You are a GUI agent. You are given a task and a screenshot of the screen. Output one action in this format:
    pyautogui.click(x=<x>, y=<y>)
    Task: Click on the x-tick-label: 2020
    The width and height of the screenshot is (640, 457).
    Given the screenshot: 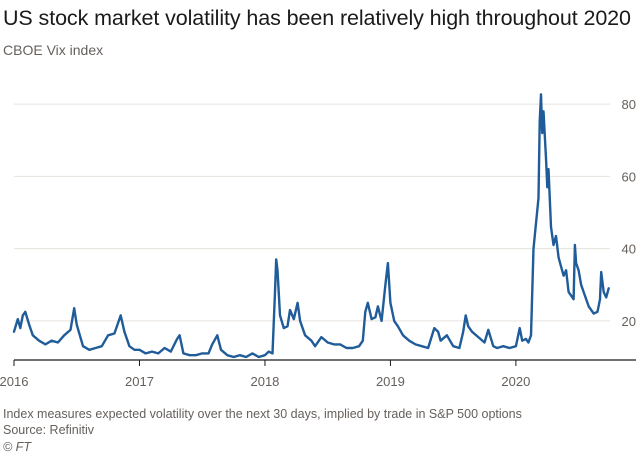 What is the action you would take?
    pyautogui.click(x=515, y=381)
    